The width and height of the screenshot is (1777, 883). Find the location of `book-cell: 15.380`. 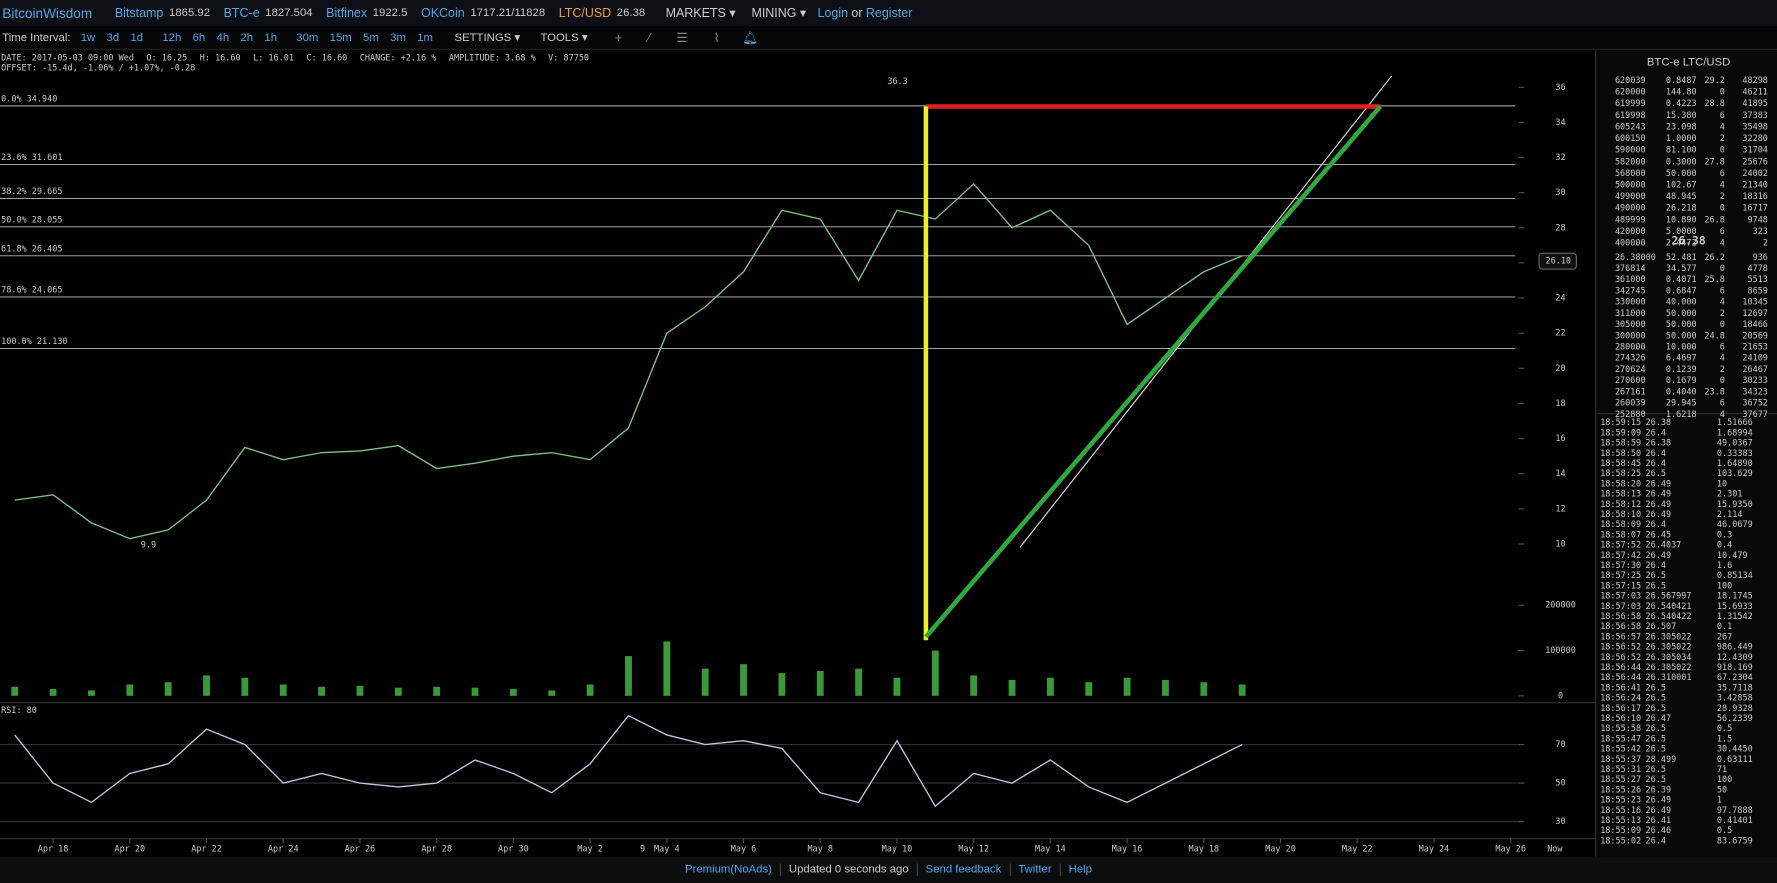

book-cell: 15.380 is located at coordinates (1681, 116).